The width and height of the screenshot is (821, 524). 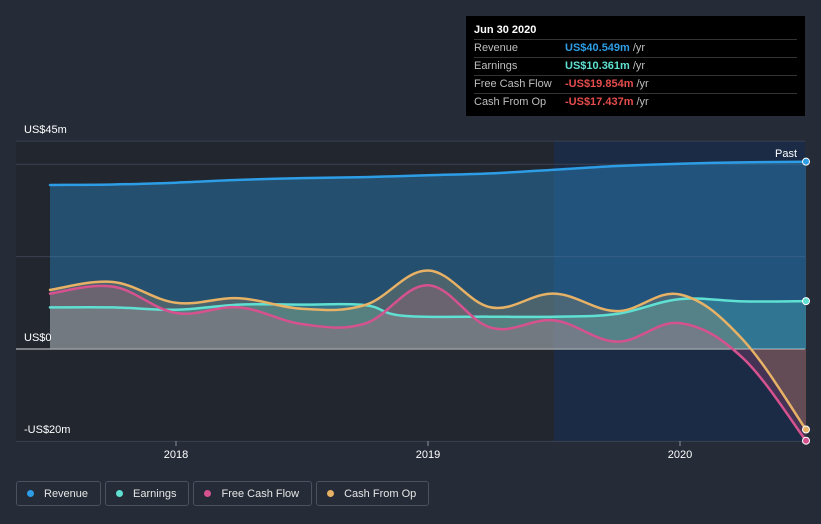 I want to click on legend-item-cash-from-op: Cash From Op, so click(x=373, y=493).